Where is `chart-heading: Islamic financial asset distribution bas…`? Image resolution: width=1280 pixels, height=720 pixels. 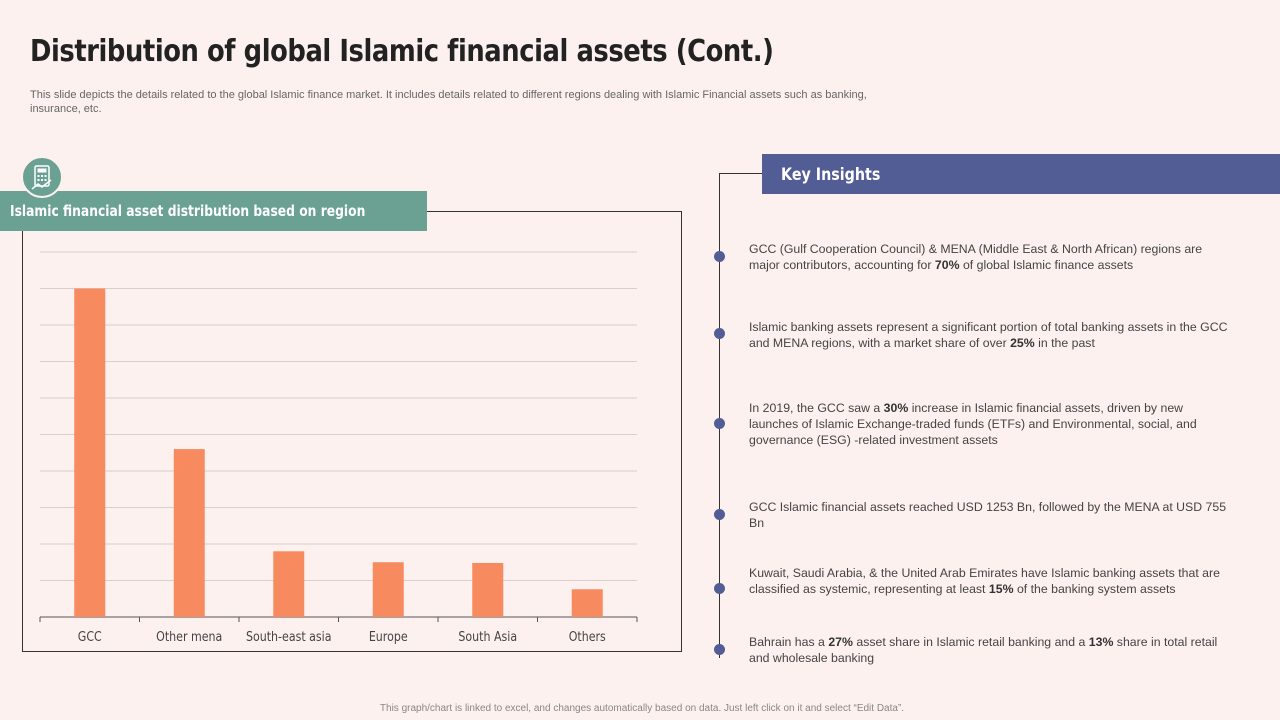
chart-heading: Islamic financial asset distribution bas… is located at coordinates (188, 211).